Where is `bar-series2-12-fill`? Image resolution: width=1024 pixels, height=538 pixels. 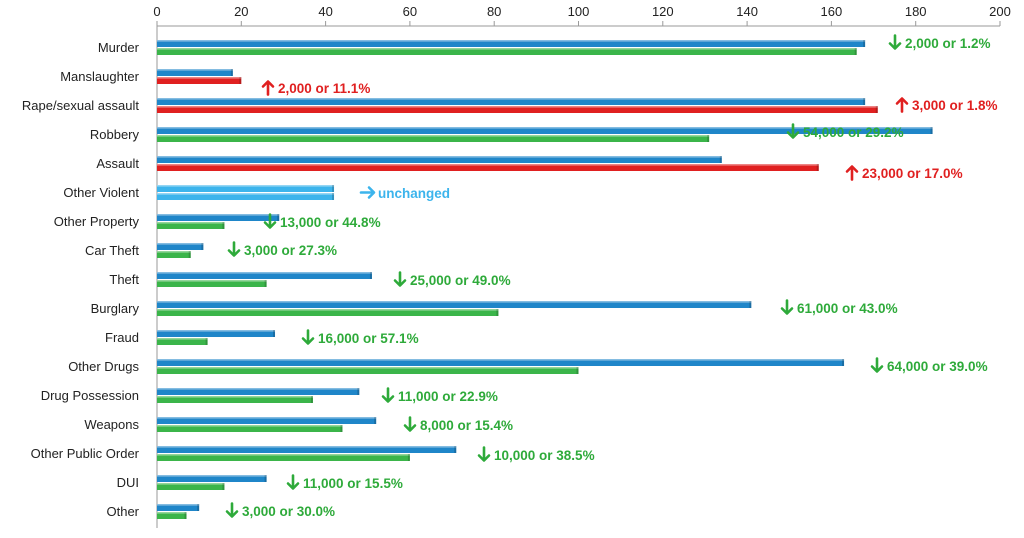 bar-series2-12-fill is located at coordinates (235, 399).